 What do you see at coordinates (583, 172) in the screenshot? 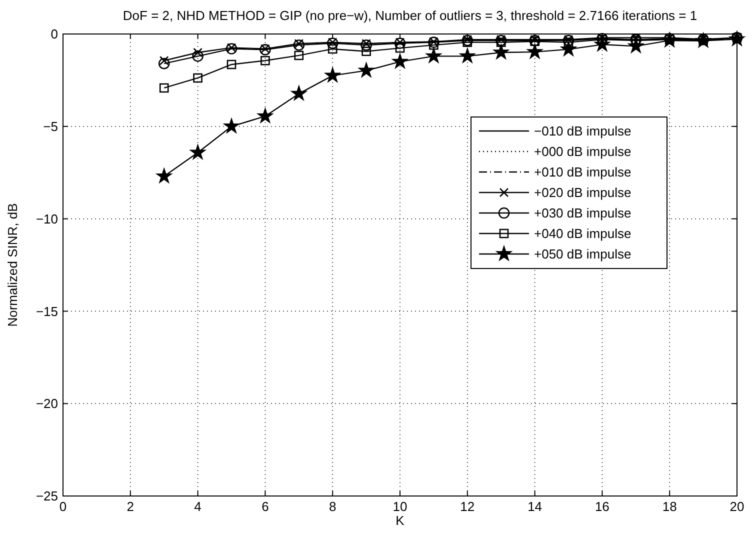
I see `legend-label: +010 dB impulse` at bounding box center [583, 172].